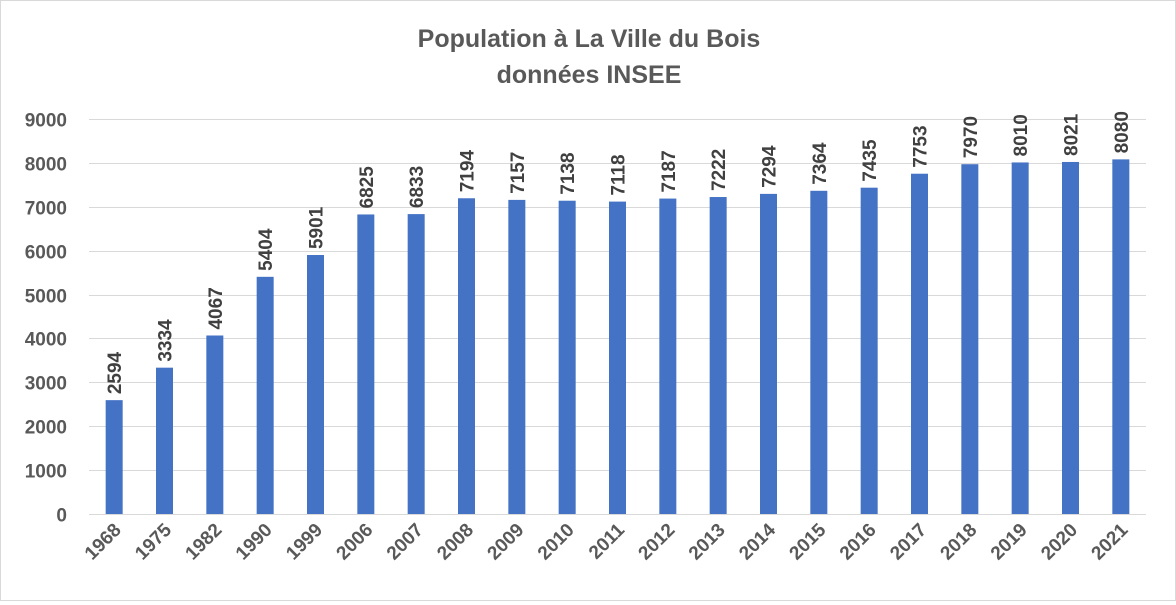 This screenshot has width=1176, height=605. I want to click on x-tick-label: 2021, so click(1110, 541).